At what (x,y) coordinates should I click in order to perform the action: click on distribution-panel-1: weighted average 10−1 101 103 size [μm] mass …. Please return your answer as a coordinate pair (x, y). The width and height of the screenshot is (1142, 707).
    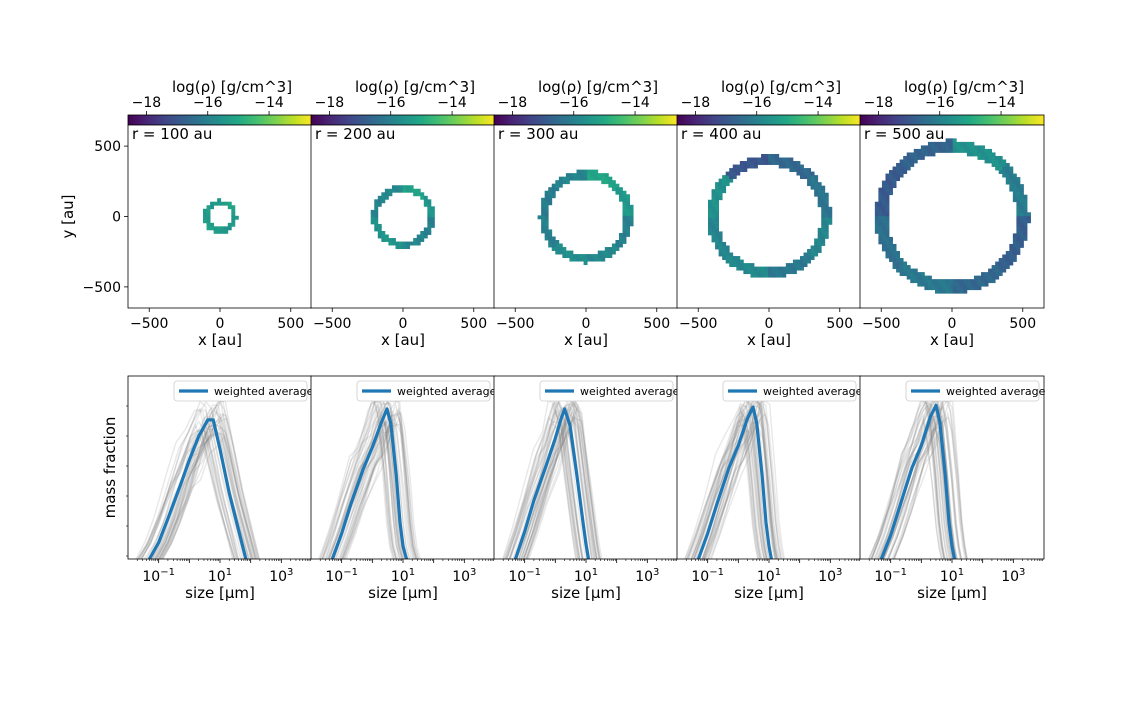
    Looking at the image, I should click on (207, 488).